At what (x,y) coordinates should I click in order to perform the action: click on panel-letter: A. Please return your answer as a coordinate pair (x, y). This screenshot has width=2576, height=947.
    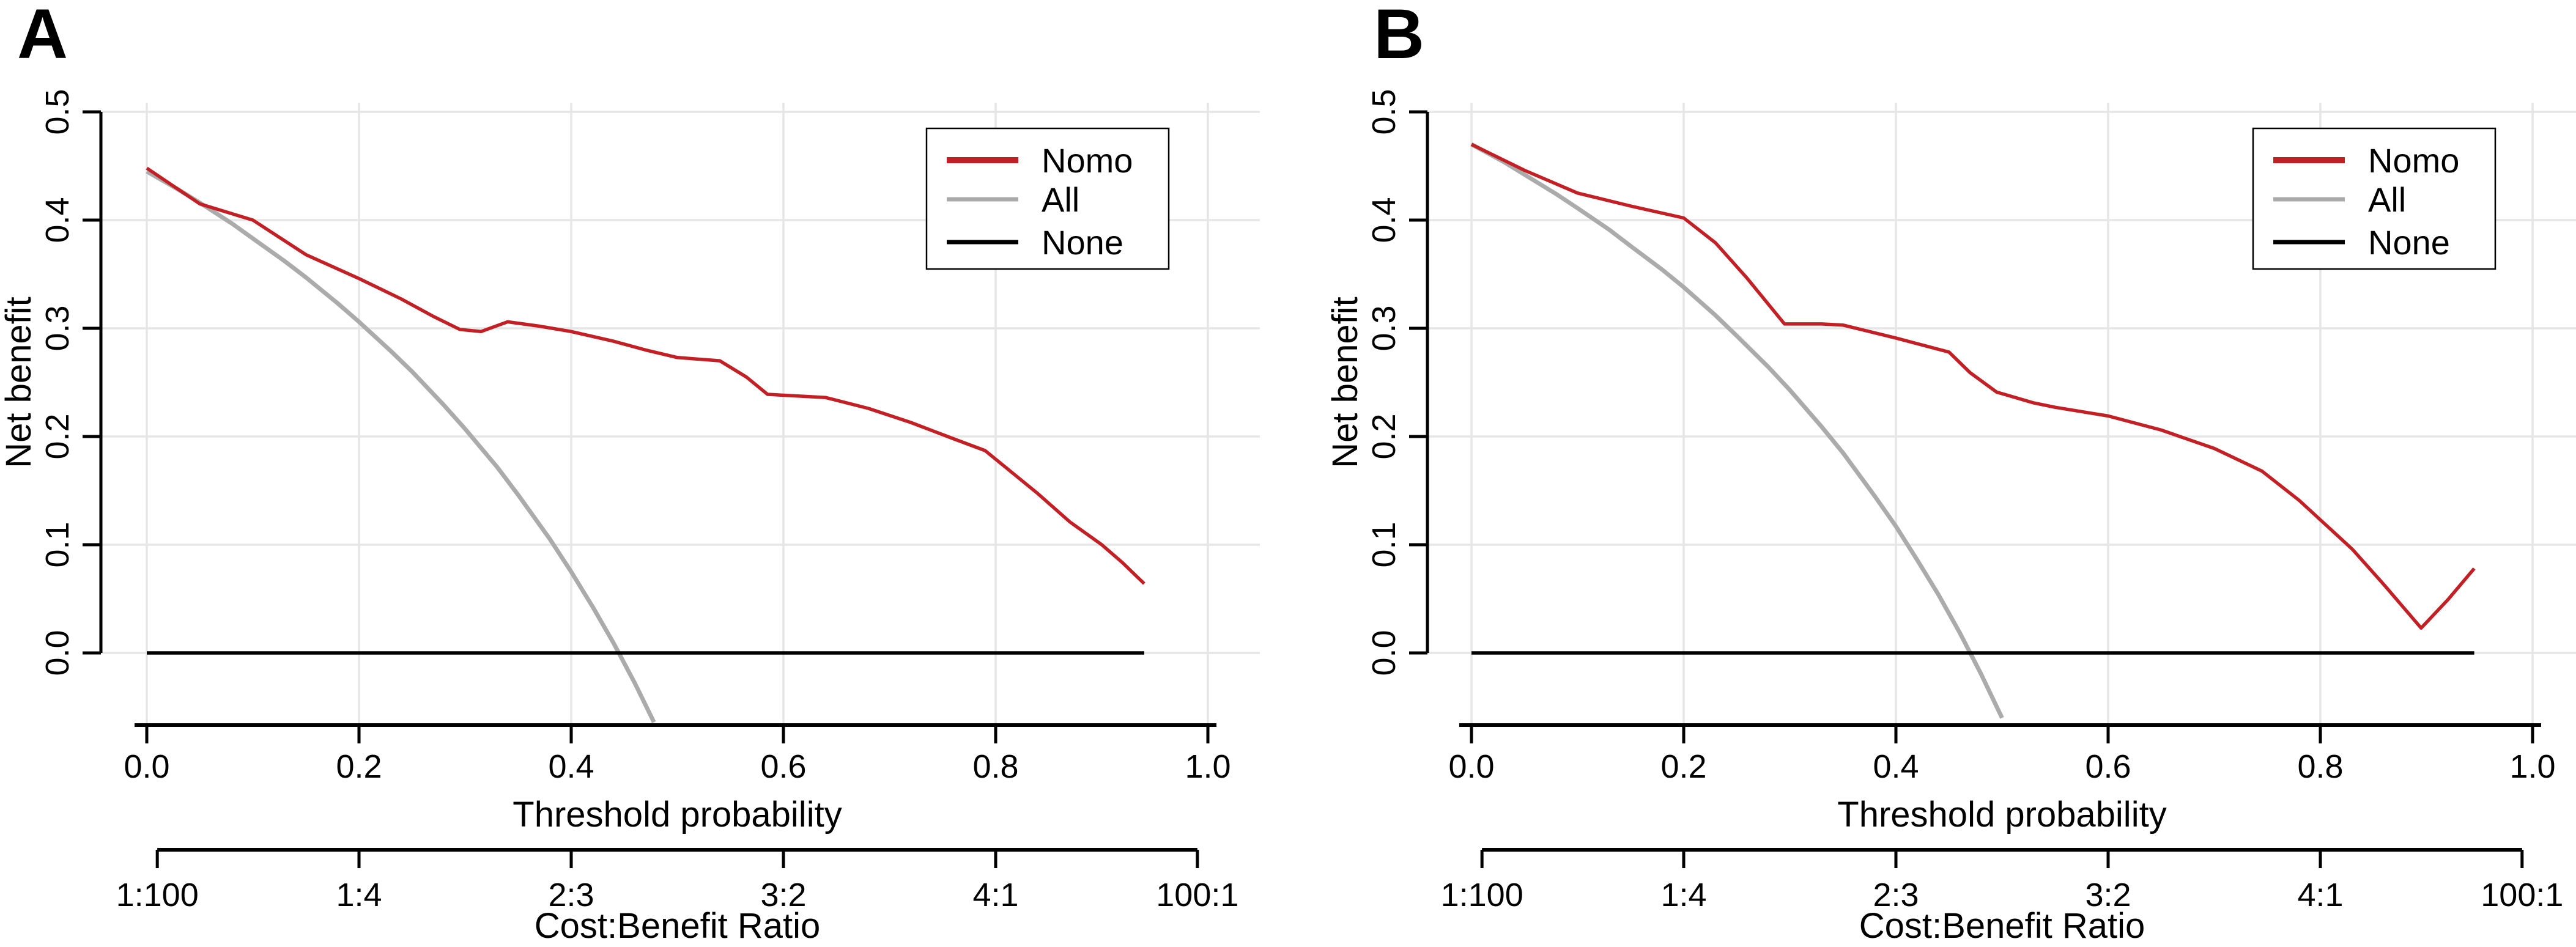
    Looking at the image, I should click on (42, 36).